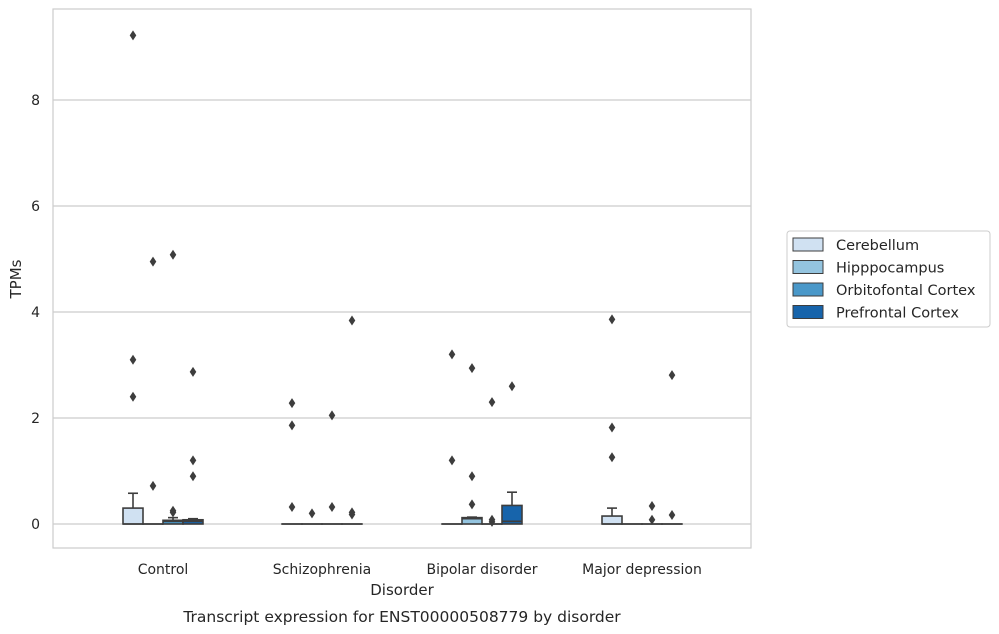  I want to click on x-axis-title: Disorder, so click(402, 590).